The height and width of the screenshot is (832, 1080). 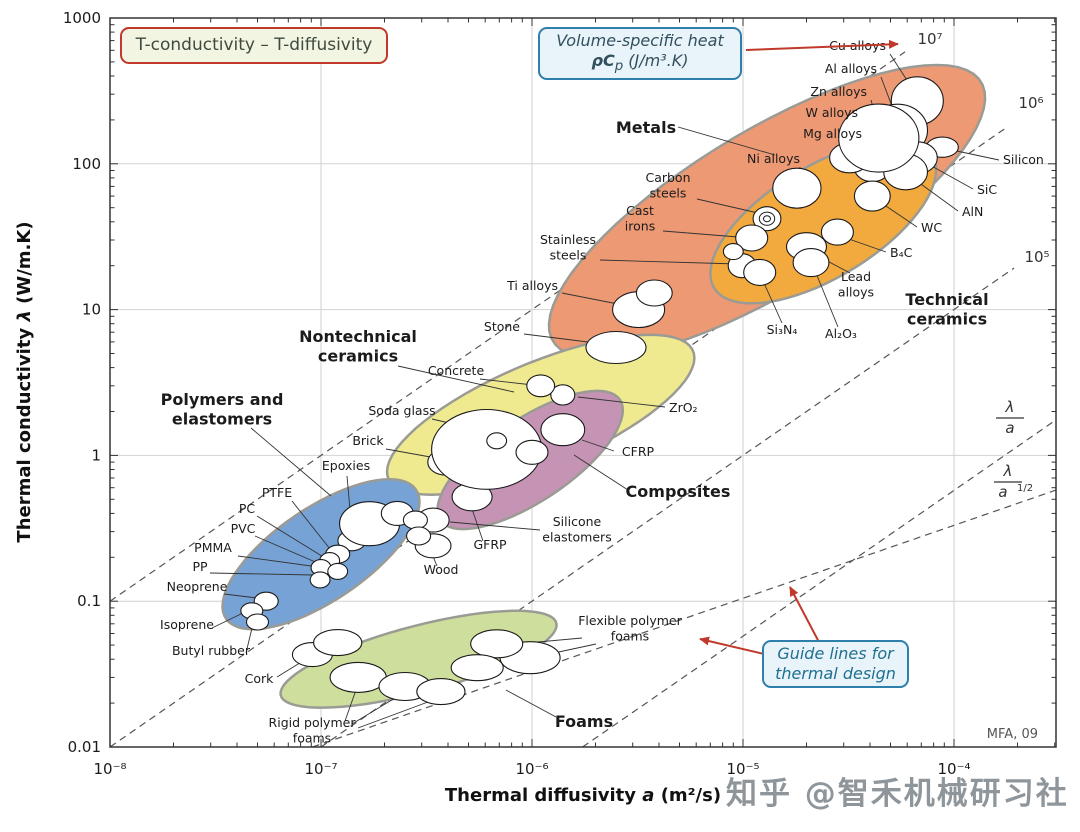 I want to click on leader-si-n, so click(x=773, y=303).